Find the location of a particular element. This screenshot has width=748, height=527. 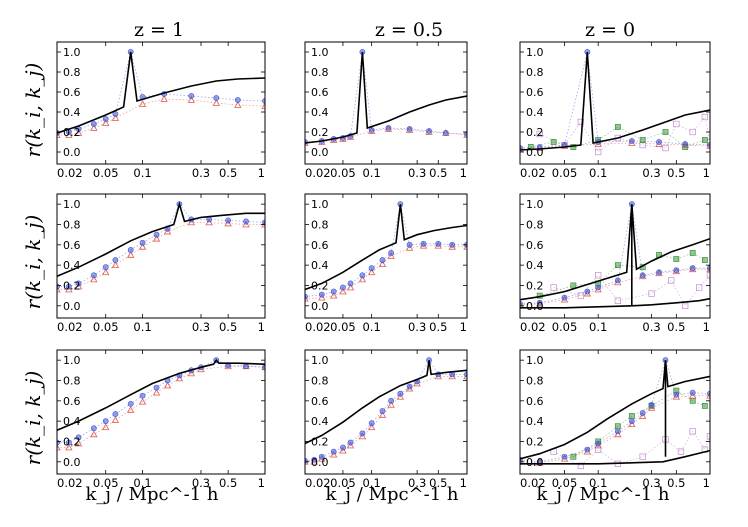

x-tick-label: 0.05 is located at coordinates (343, 327).